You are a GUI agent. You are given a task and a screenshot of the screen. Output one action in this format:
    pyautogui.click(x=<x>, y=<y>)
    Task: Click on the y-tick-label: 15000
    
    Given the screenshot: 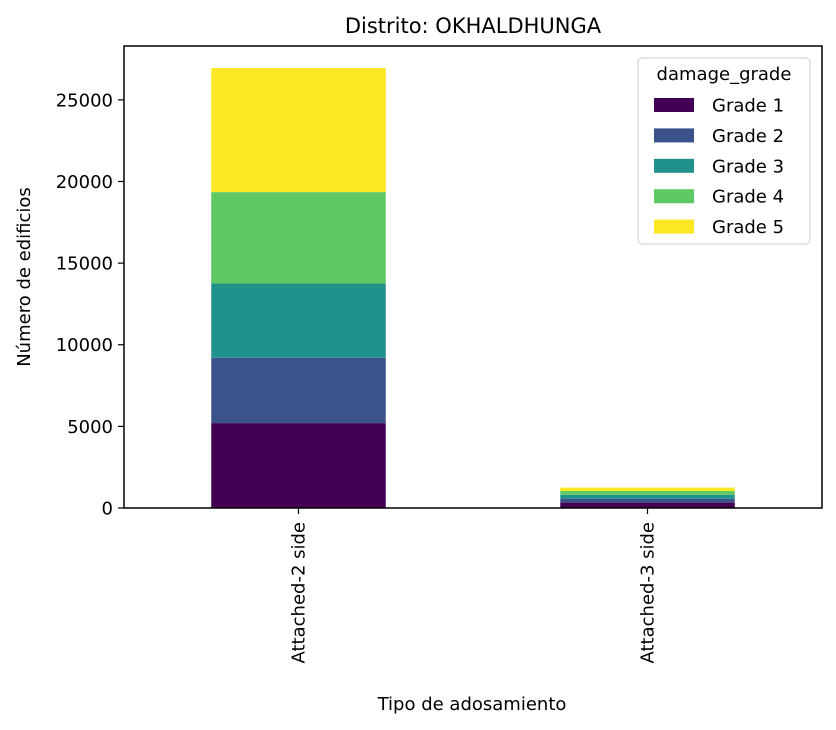 What is the action you would take?
    pyautogui.click(x=84, y=264)
    